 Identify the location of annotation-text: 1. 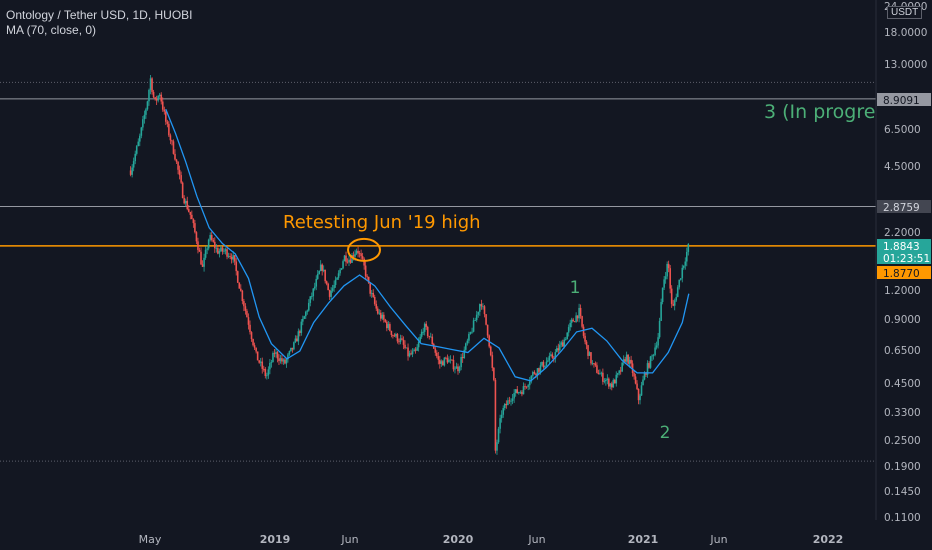
(575, 288).